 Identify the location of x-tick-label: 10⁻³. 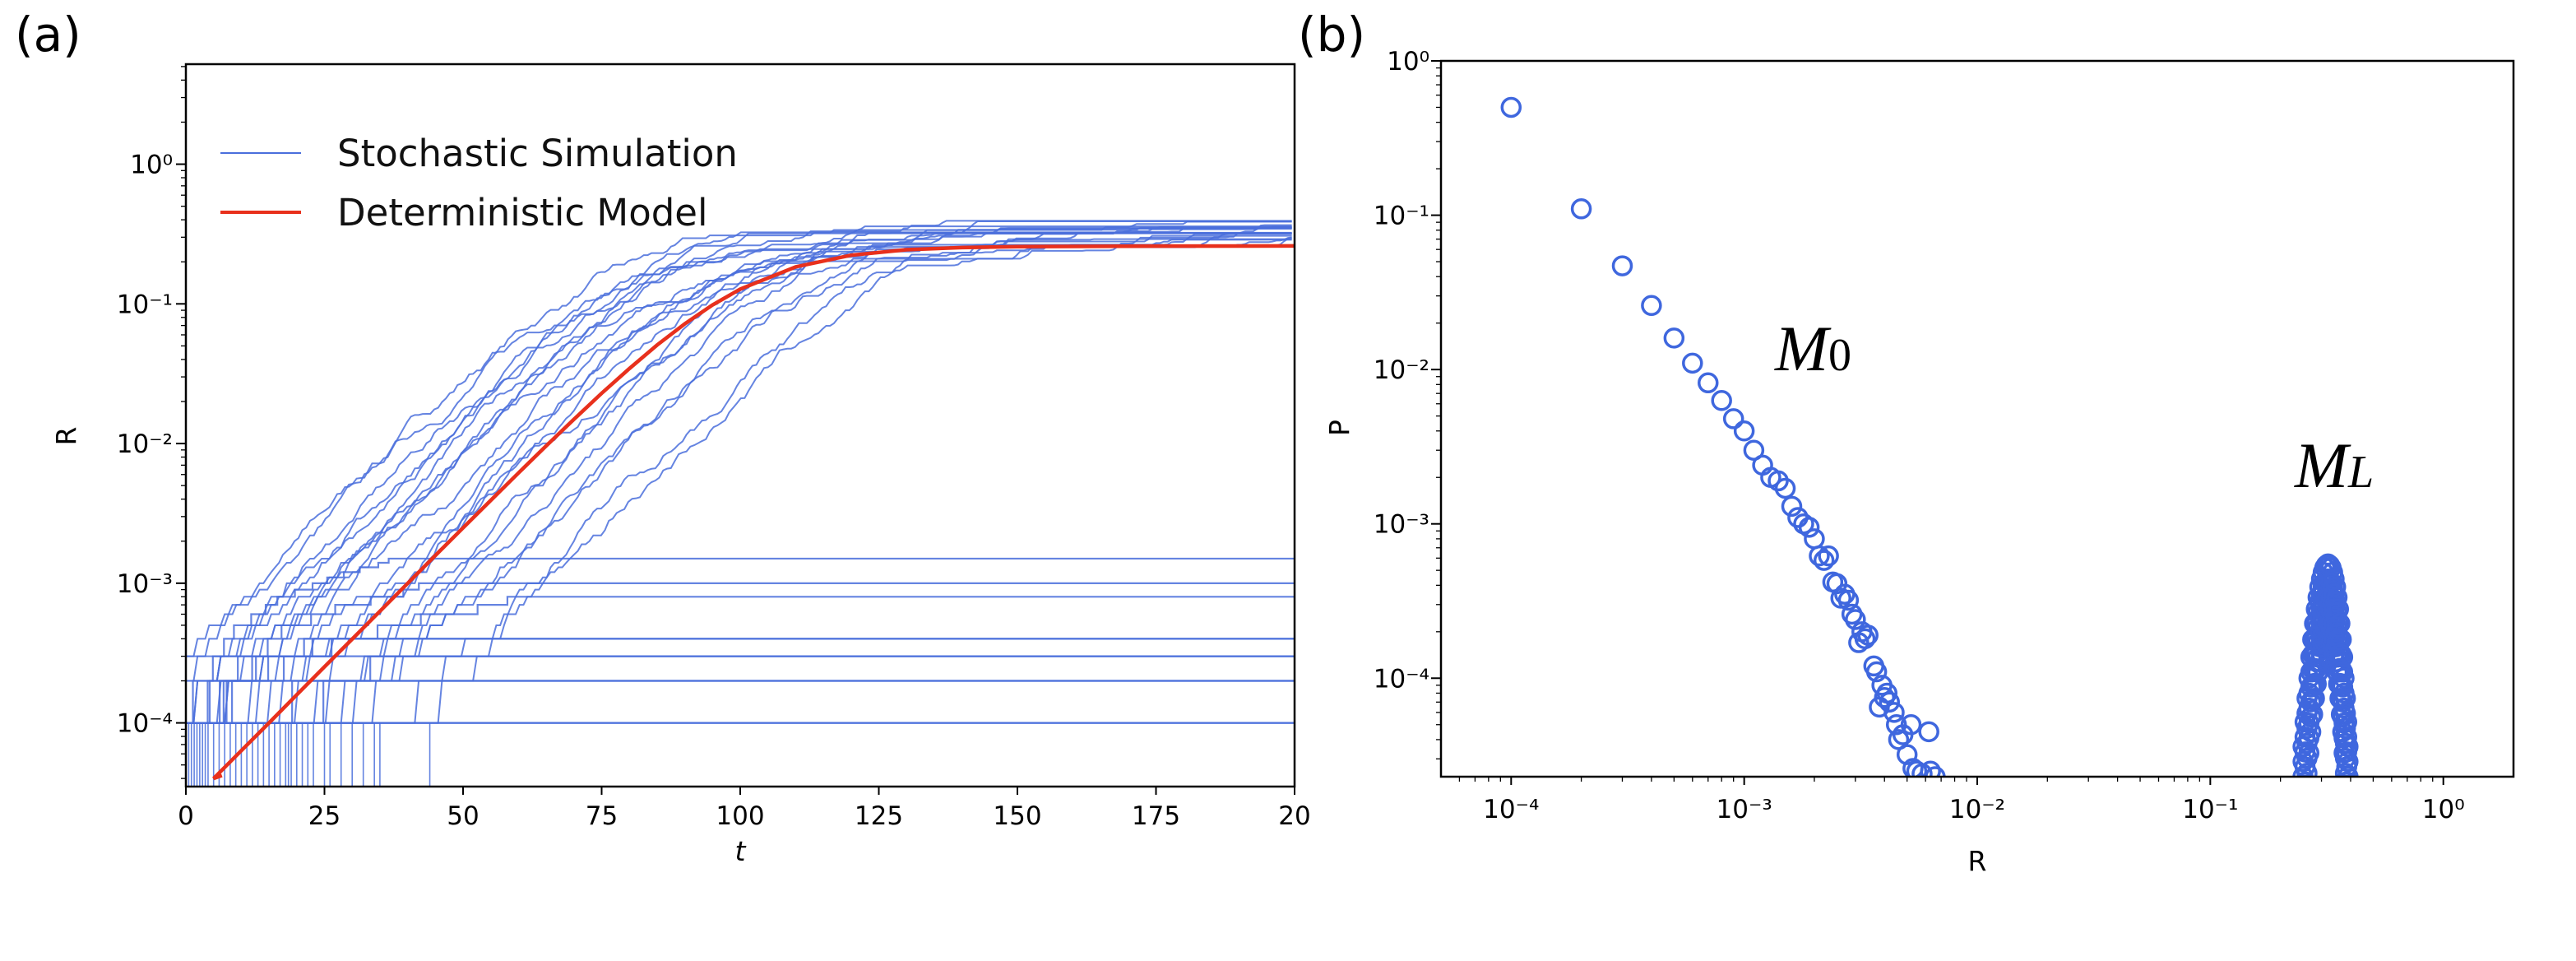
(1745, 810).